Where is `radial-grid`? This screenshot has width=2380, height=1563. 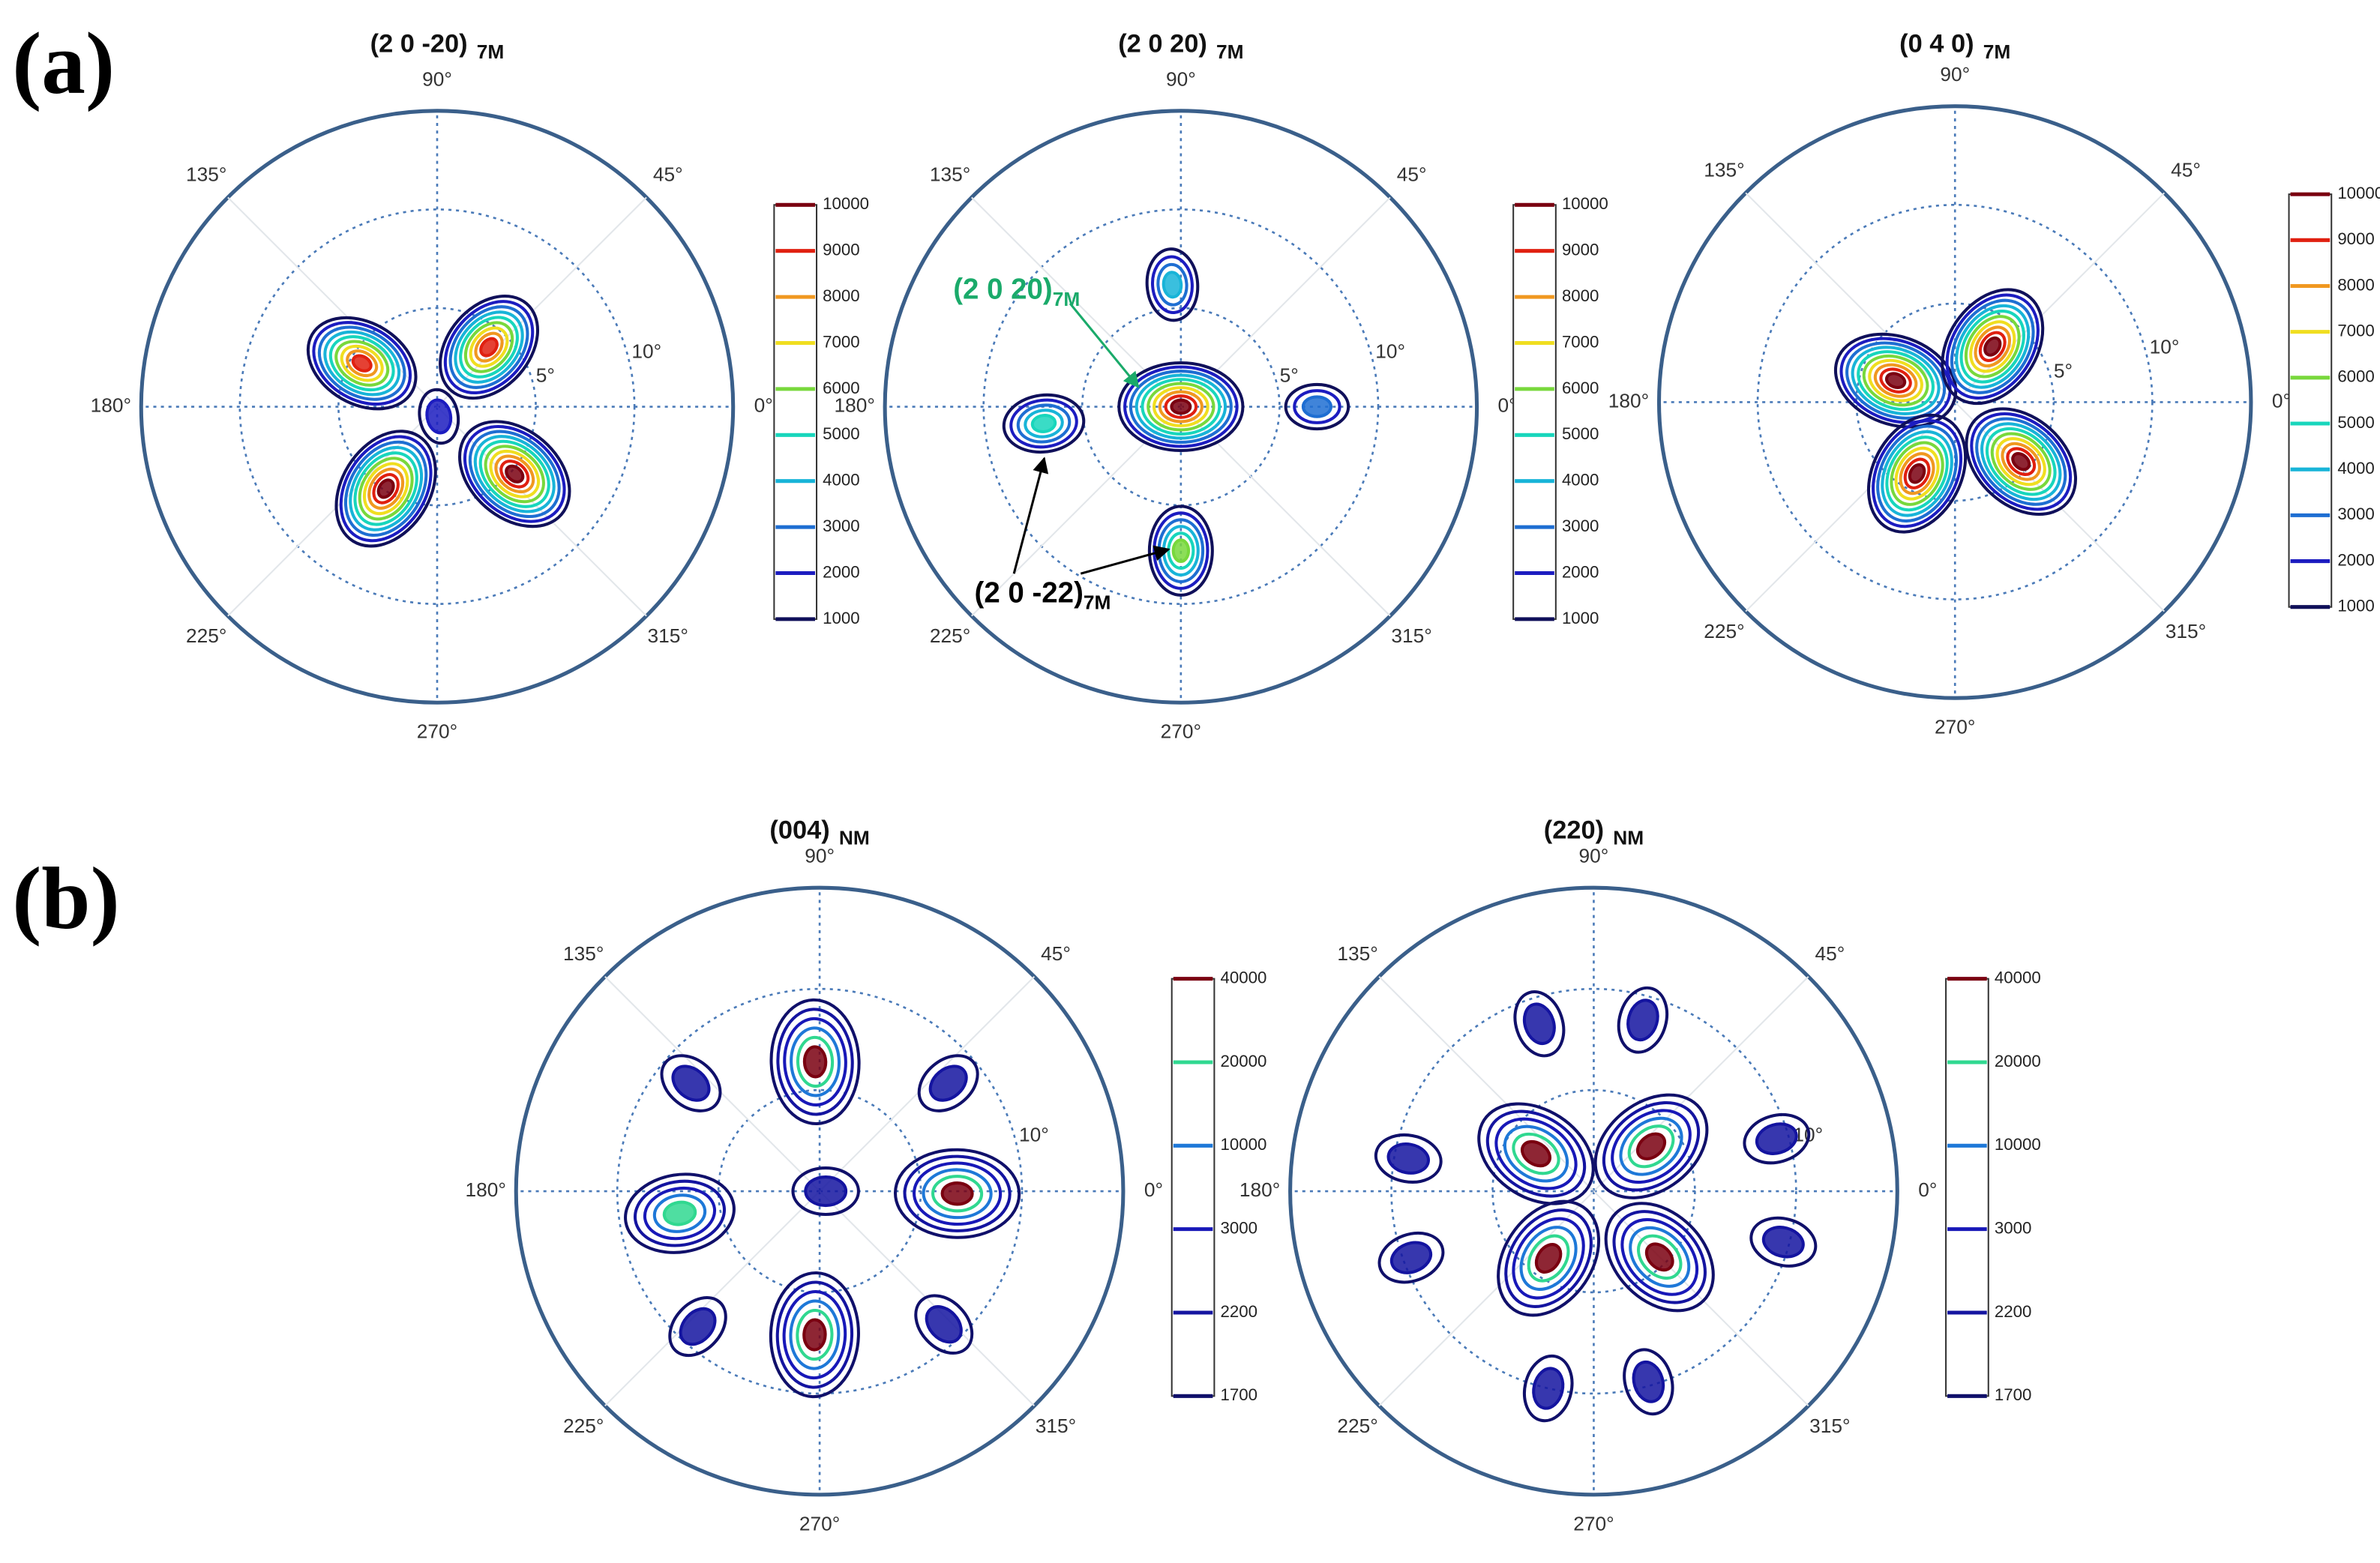
radial-grid is located at coordinates (1593, 1191).